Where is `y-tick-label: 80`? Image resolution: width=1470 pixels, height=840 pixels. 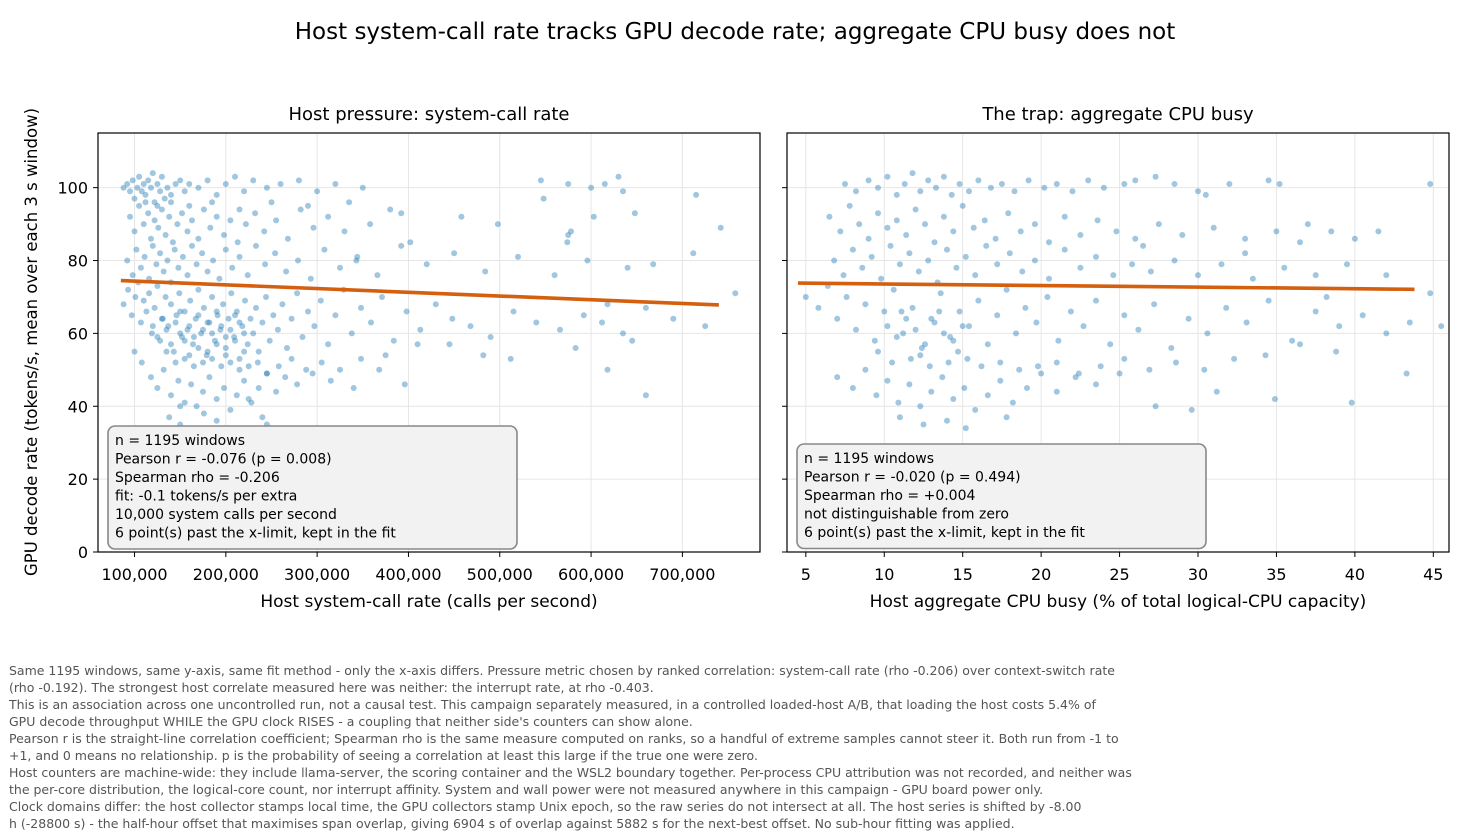
y-tick-label: 80 is located at coordinates (78, 261).